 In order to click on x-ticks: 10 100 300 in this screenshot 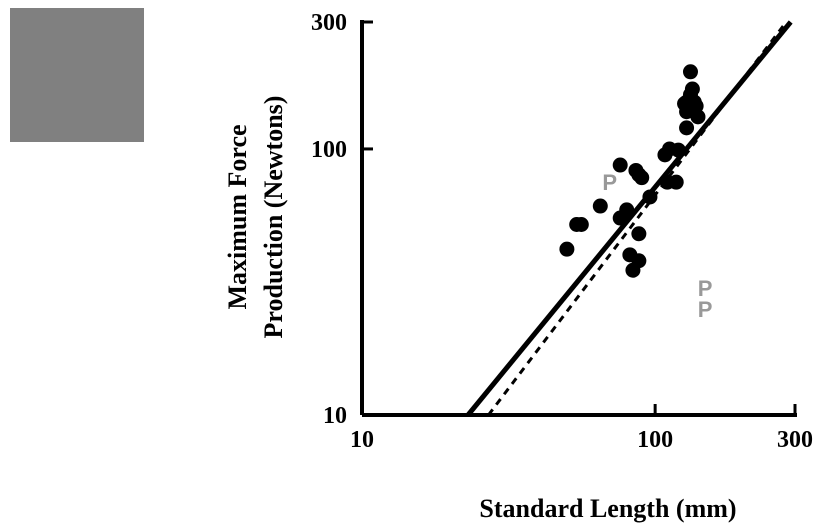, I will do `click(581, 428)`.